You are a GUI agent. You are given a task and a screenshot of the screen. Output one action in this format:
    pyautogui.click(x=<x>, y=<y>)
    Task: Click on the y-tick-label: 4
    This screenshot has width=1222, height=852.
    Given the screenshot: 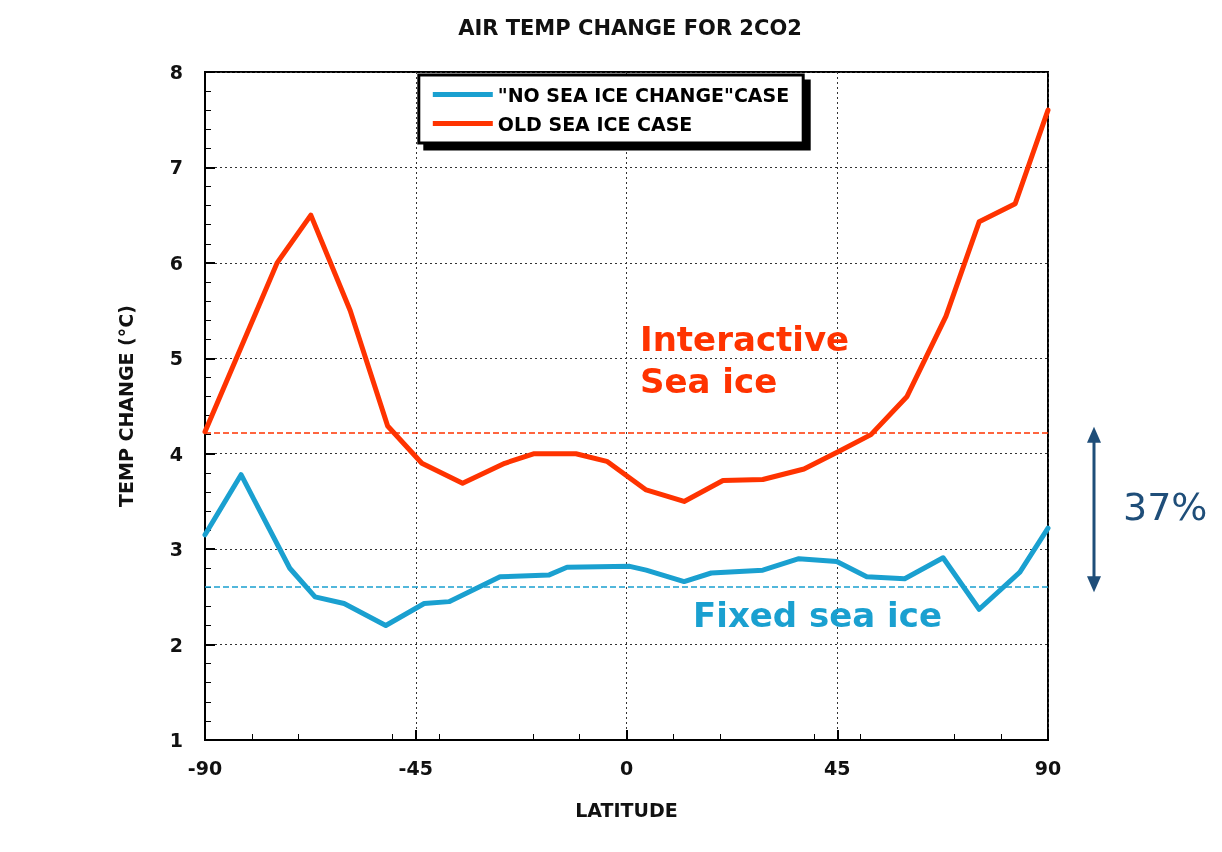 What is the action you would take?
    pyautogui.click(x=176, y=453)
    